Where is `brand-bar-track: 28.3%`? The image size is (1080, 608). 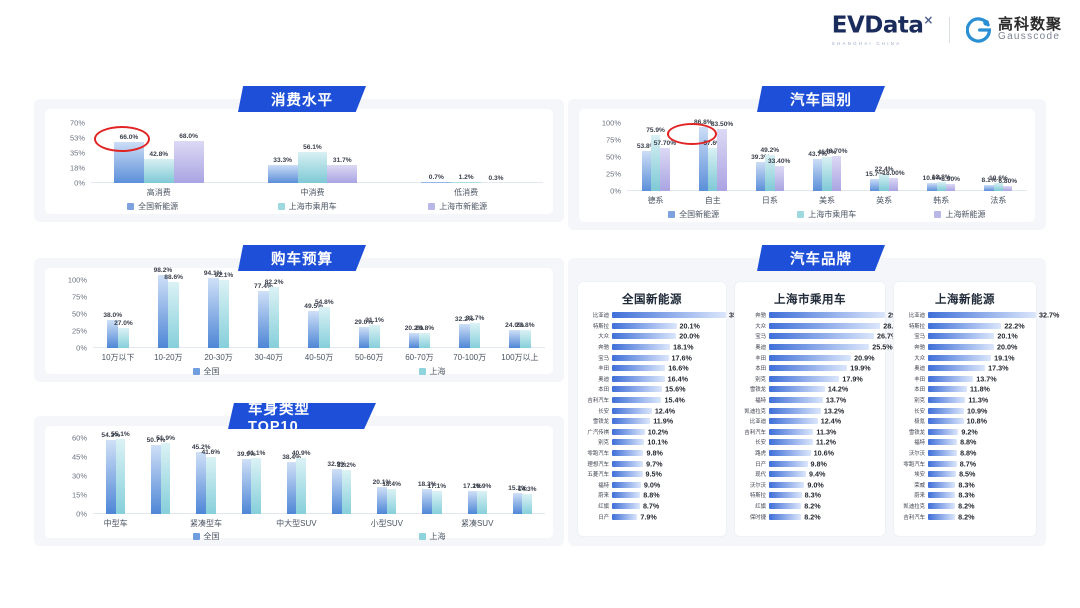
brand-bar-track: 28.3% is located at coordinates (836, 325).